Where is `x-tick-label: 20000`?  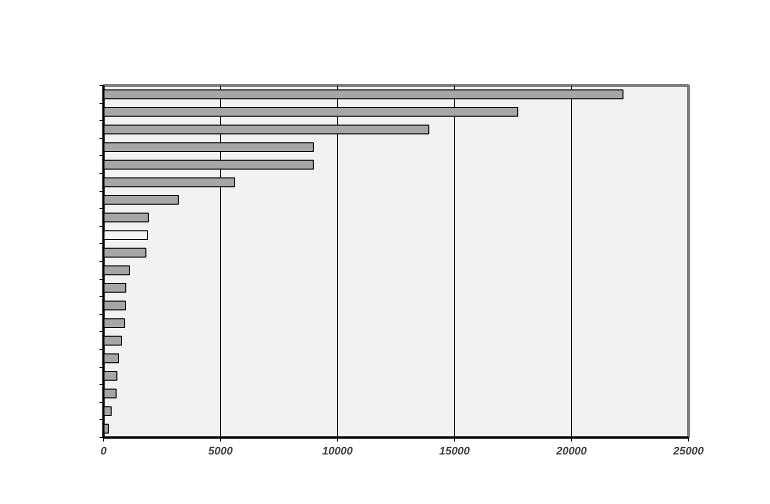 x-tick-label: 20000 is located at coordinates (571, 452).